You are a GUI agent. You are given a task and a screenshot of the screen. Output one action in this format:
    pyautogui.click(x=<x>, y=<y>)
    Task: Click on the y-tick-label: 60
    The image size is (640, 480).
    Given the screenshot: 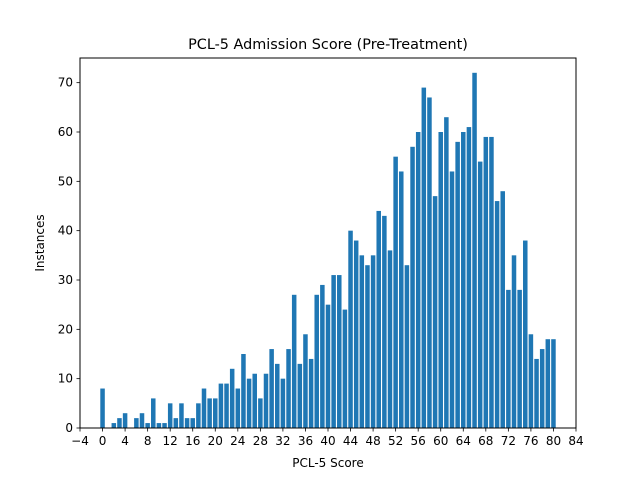 What is the action you would take?
    pyautogui.click(x=65, y=132)
    